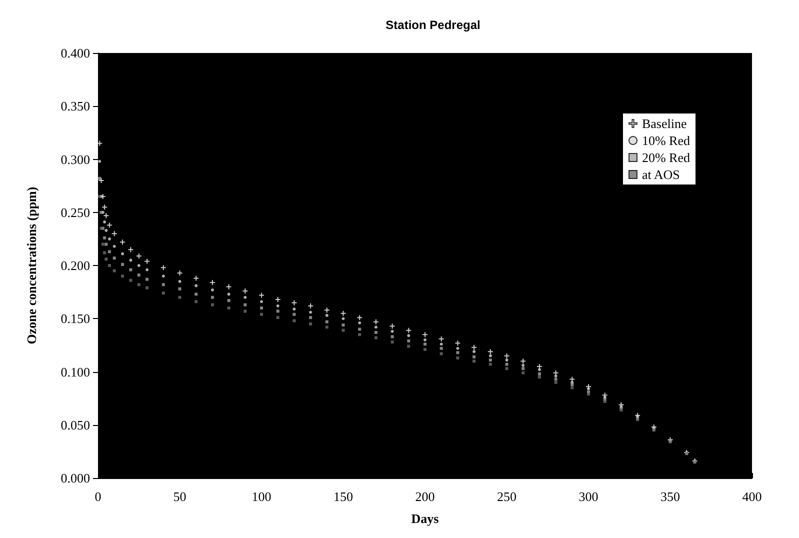  What do you see at coordinates (75, 106) in the screenshot?
I see `y-tick-label: 0.350` at bounding box center [75, 106].